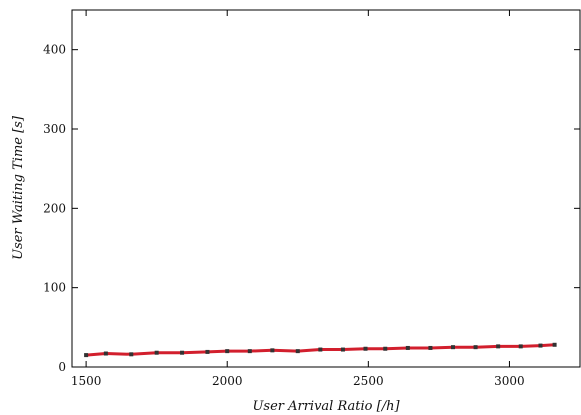 The image size is (581, 415). I want to click on y-tick-label: 0, so click(62, 367).